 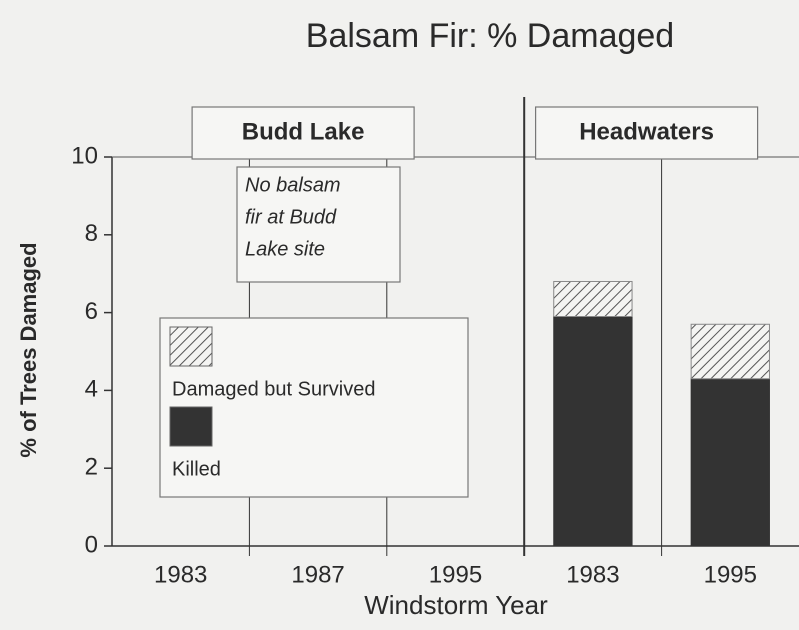 I want to click on x-axis-label: Windstorm Year, so click(x=456, y=605).